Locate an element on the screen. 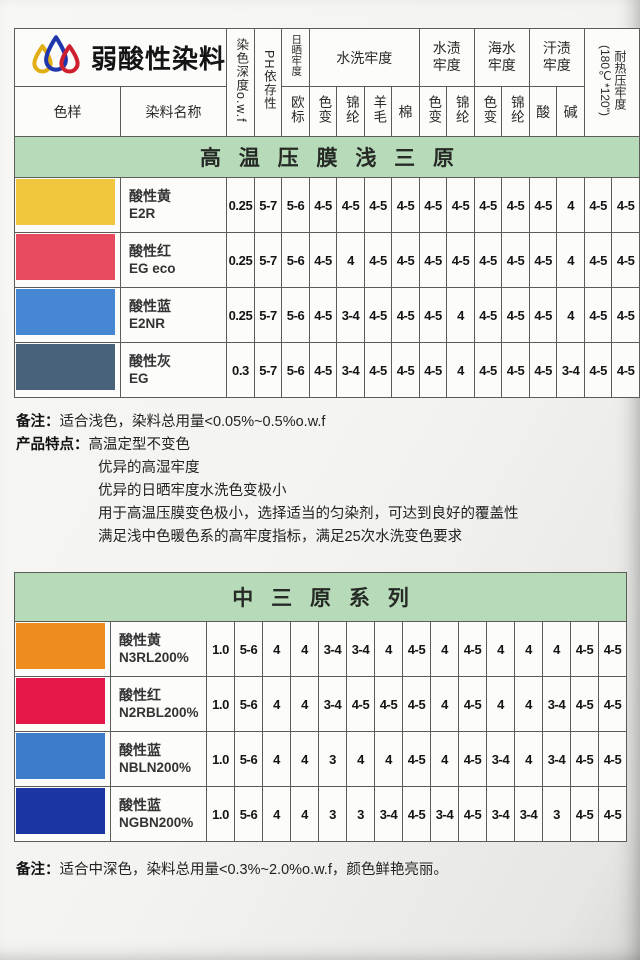 Image resolution: width=640 pixels, height=960 pixels. col-group-wash: 水洗牢度 is located at coordinates (364, 57).